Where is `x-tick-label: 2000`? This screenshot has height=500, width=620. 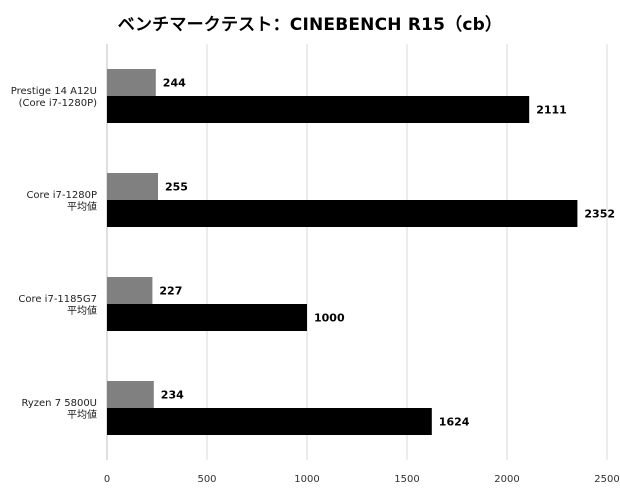
x-tick-label: 2000 is located at coordinates (506, 479).